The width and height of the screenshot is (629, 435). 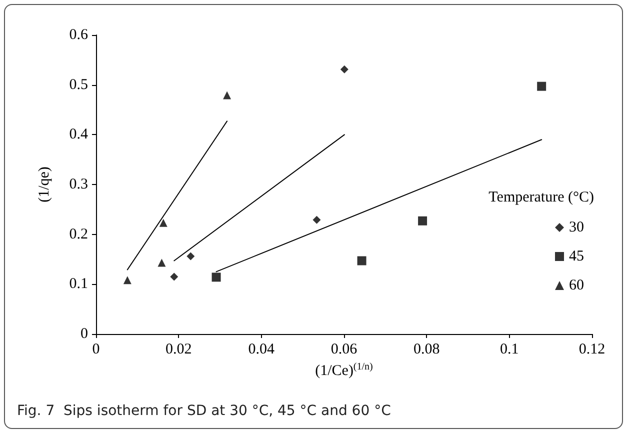 What do you see at coordinates (592, 350) in the screenshot?
I see `x-tick-label: 0.12` at bounding box center [592, 350].